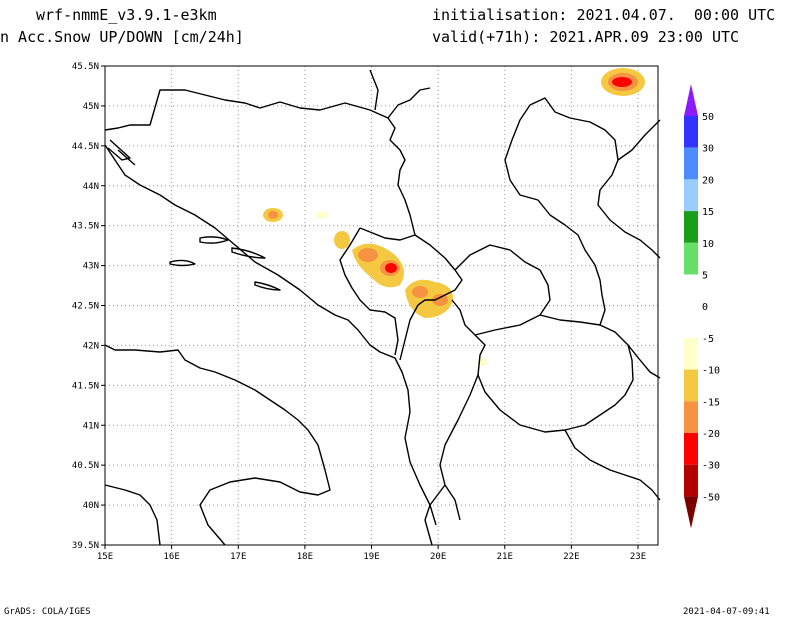  I want to click on legend-label: 10, so click(708, 244).